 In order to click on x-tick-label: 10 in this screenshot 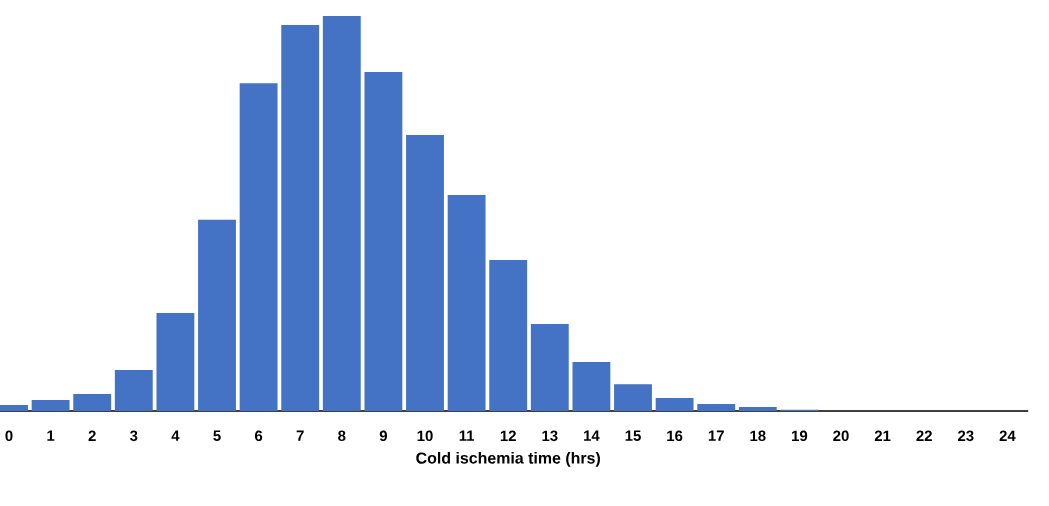, I will do `click(425, 436)`.